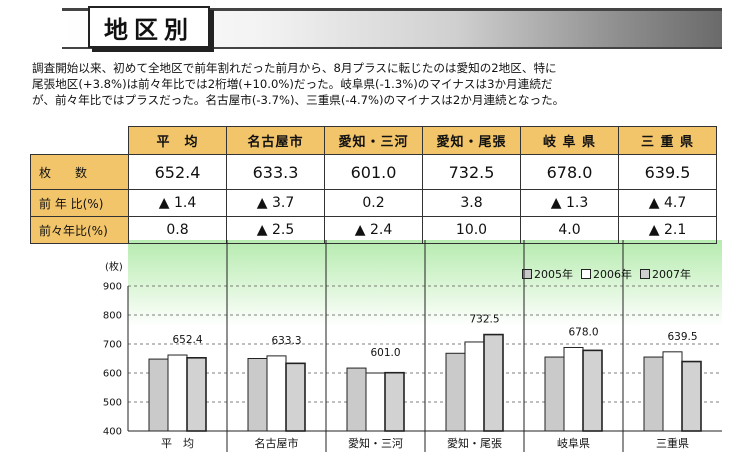  What do you see at coordinates (682, 337) in the screenshot?
I see `data-label: 639.5` at bounding box center [682, 337].